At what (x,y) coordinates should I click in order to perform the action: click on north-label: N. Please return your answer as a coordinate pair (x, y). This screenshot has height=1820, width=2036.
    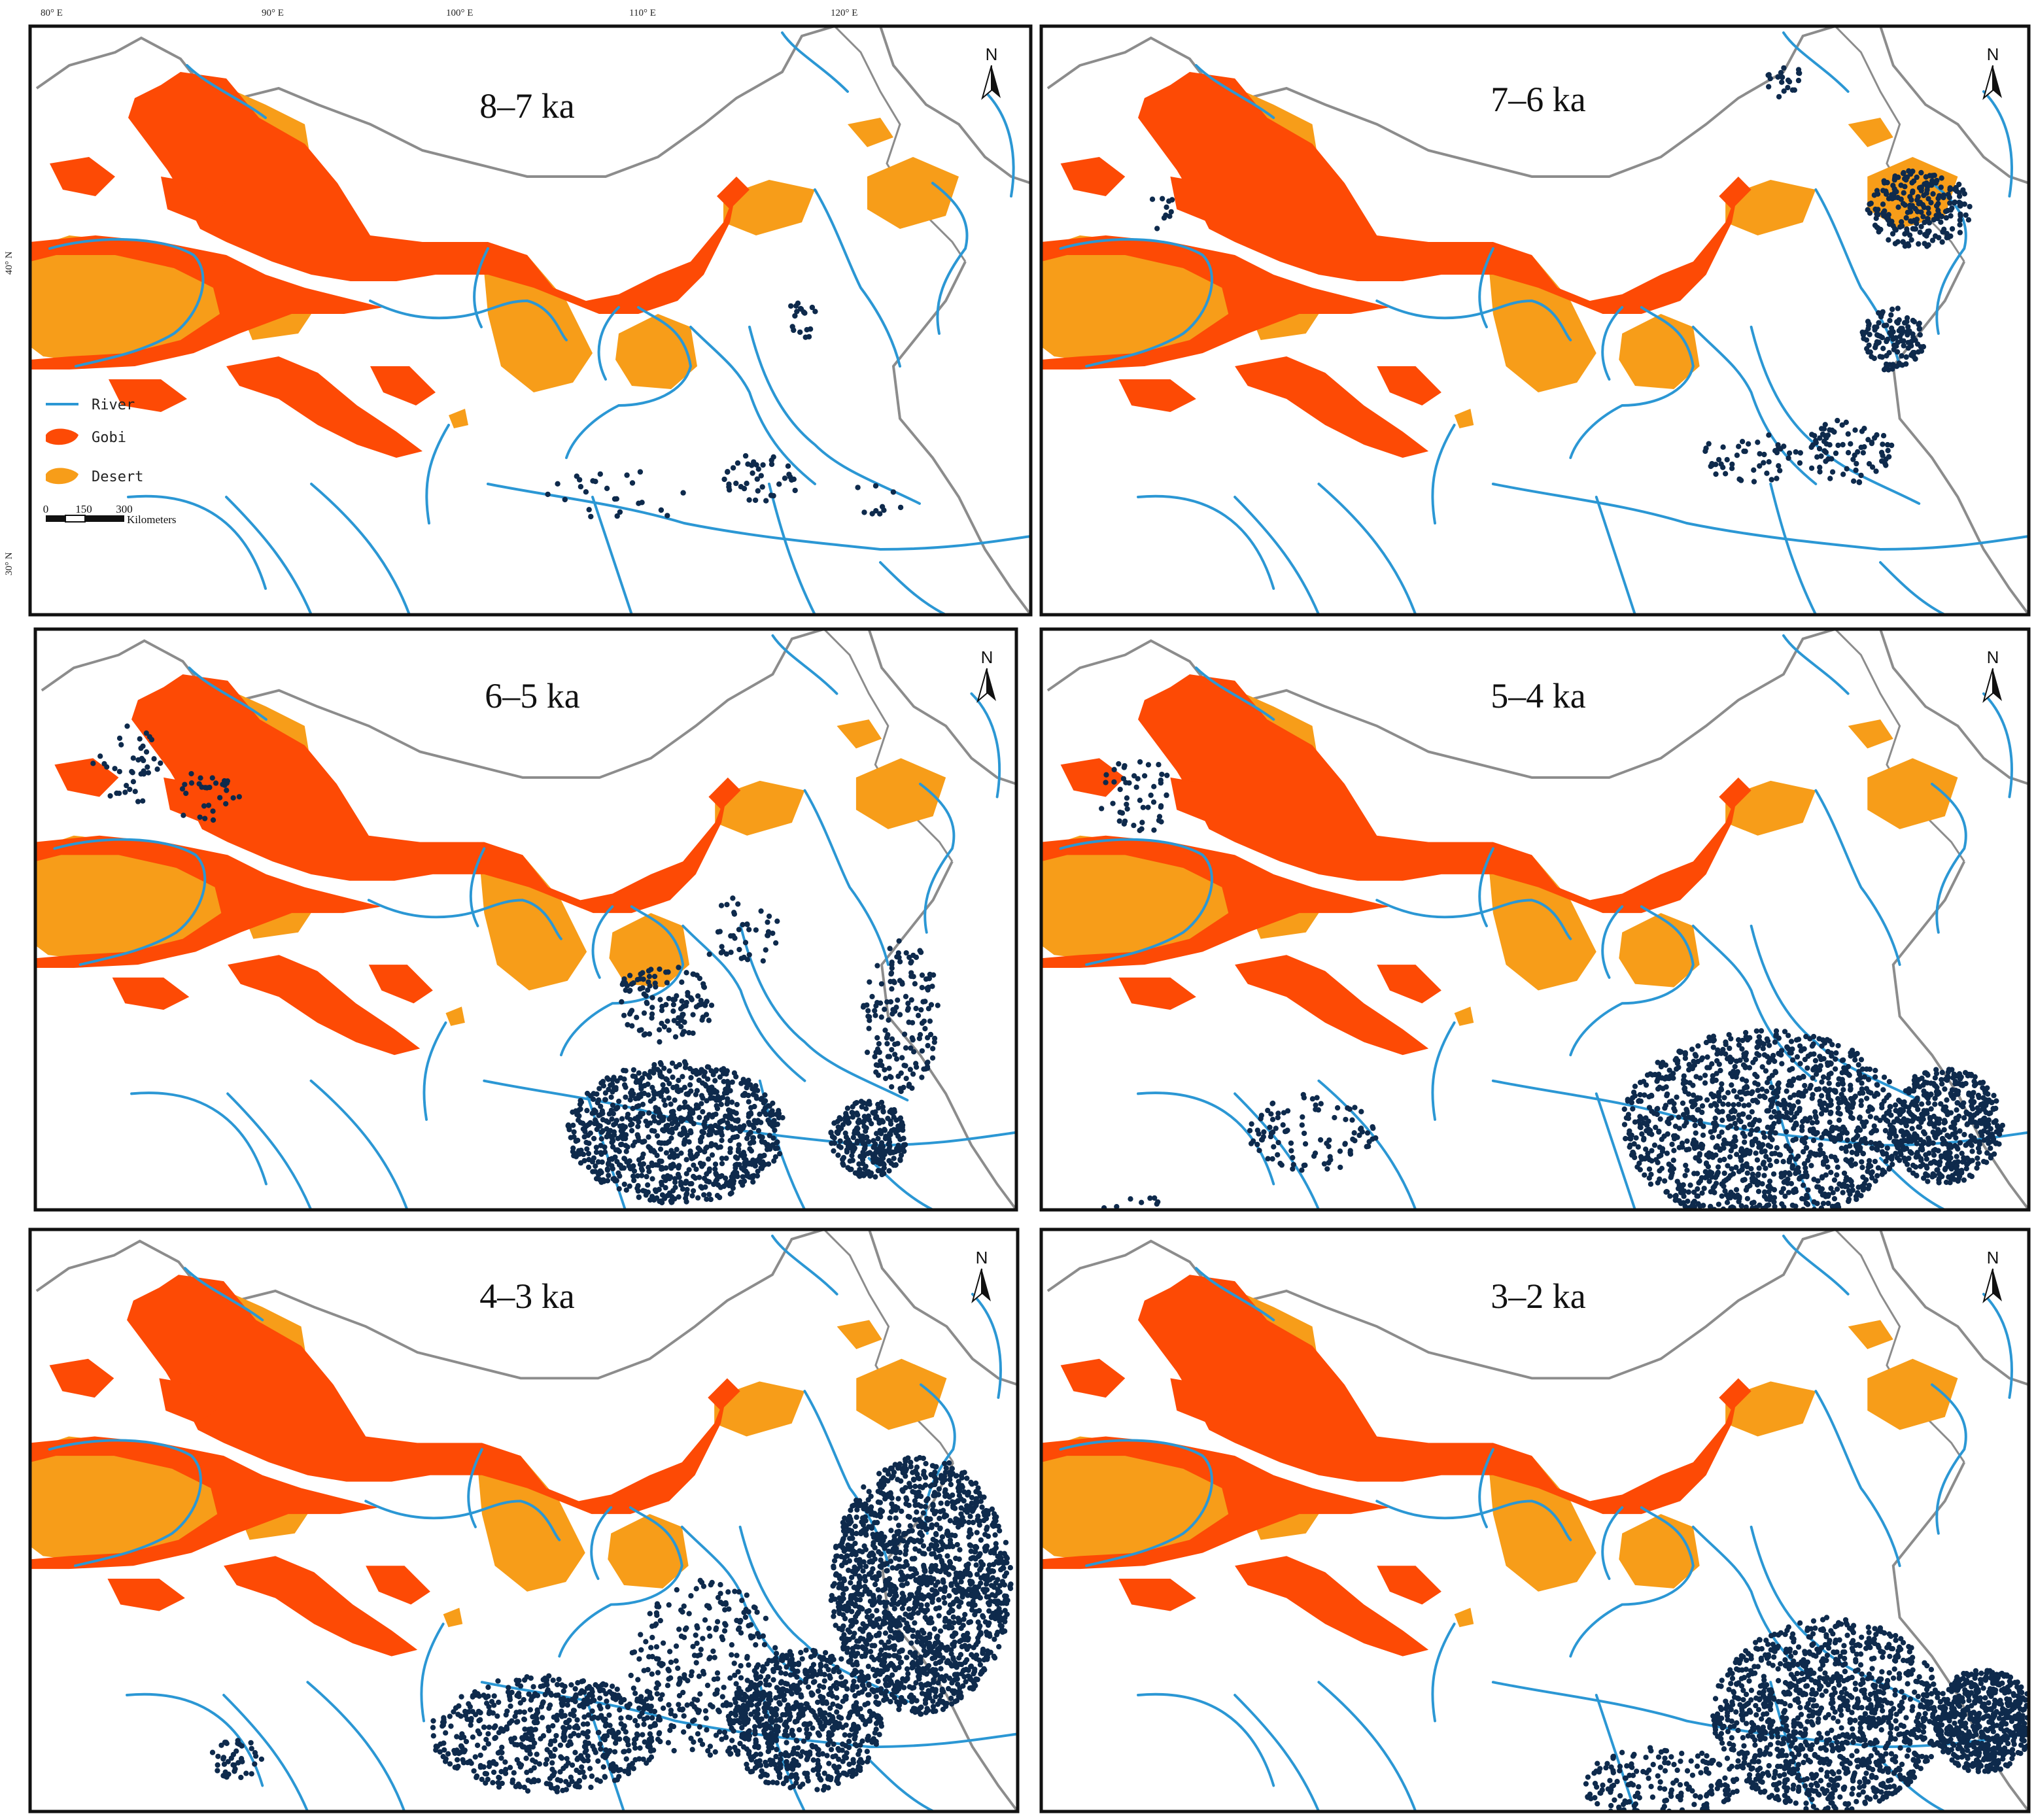
    Looking at the image, I should click on (987, 657).